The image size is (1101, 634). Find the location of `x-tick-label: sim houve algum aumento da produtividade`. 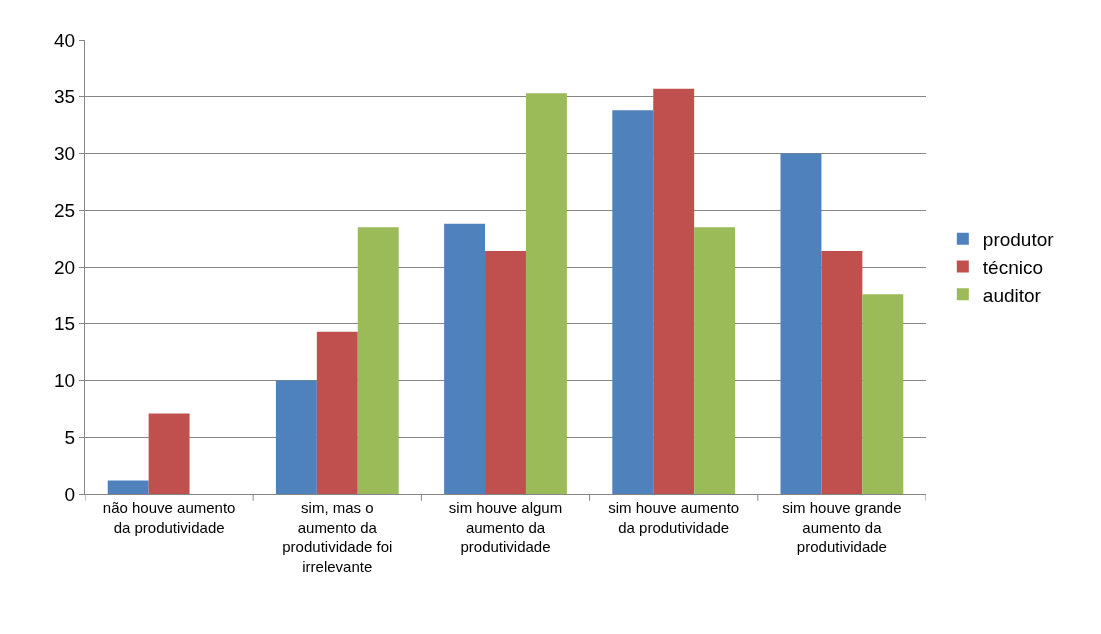

x-tick-label: sim houve algum aumento da produtividade is located at coordinates (505, 527).